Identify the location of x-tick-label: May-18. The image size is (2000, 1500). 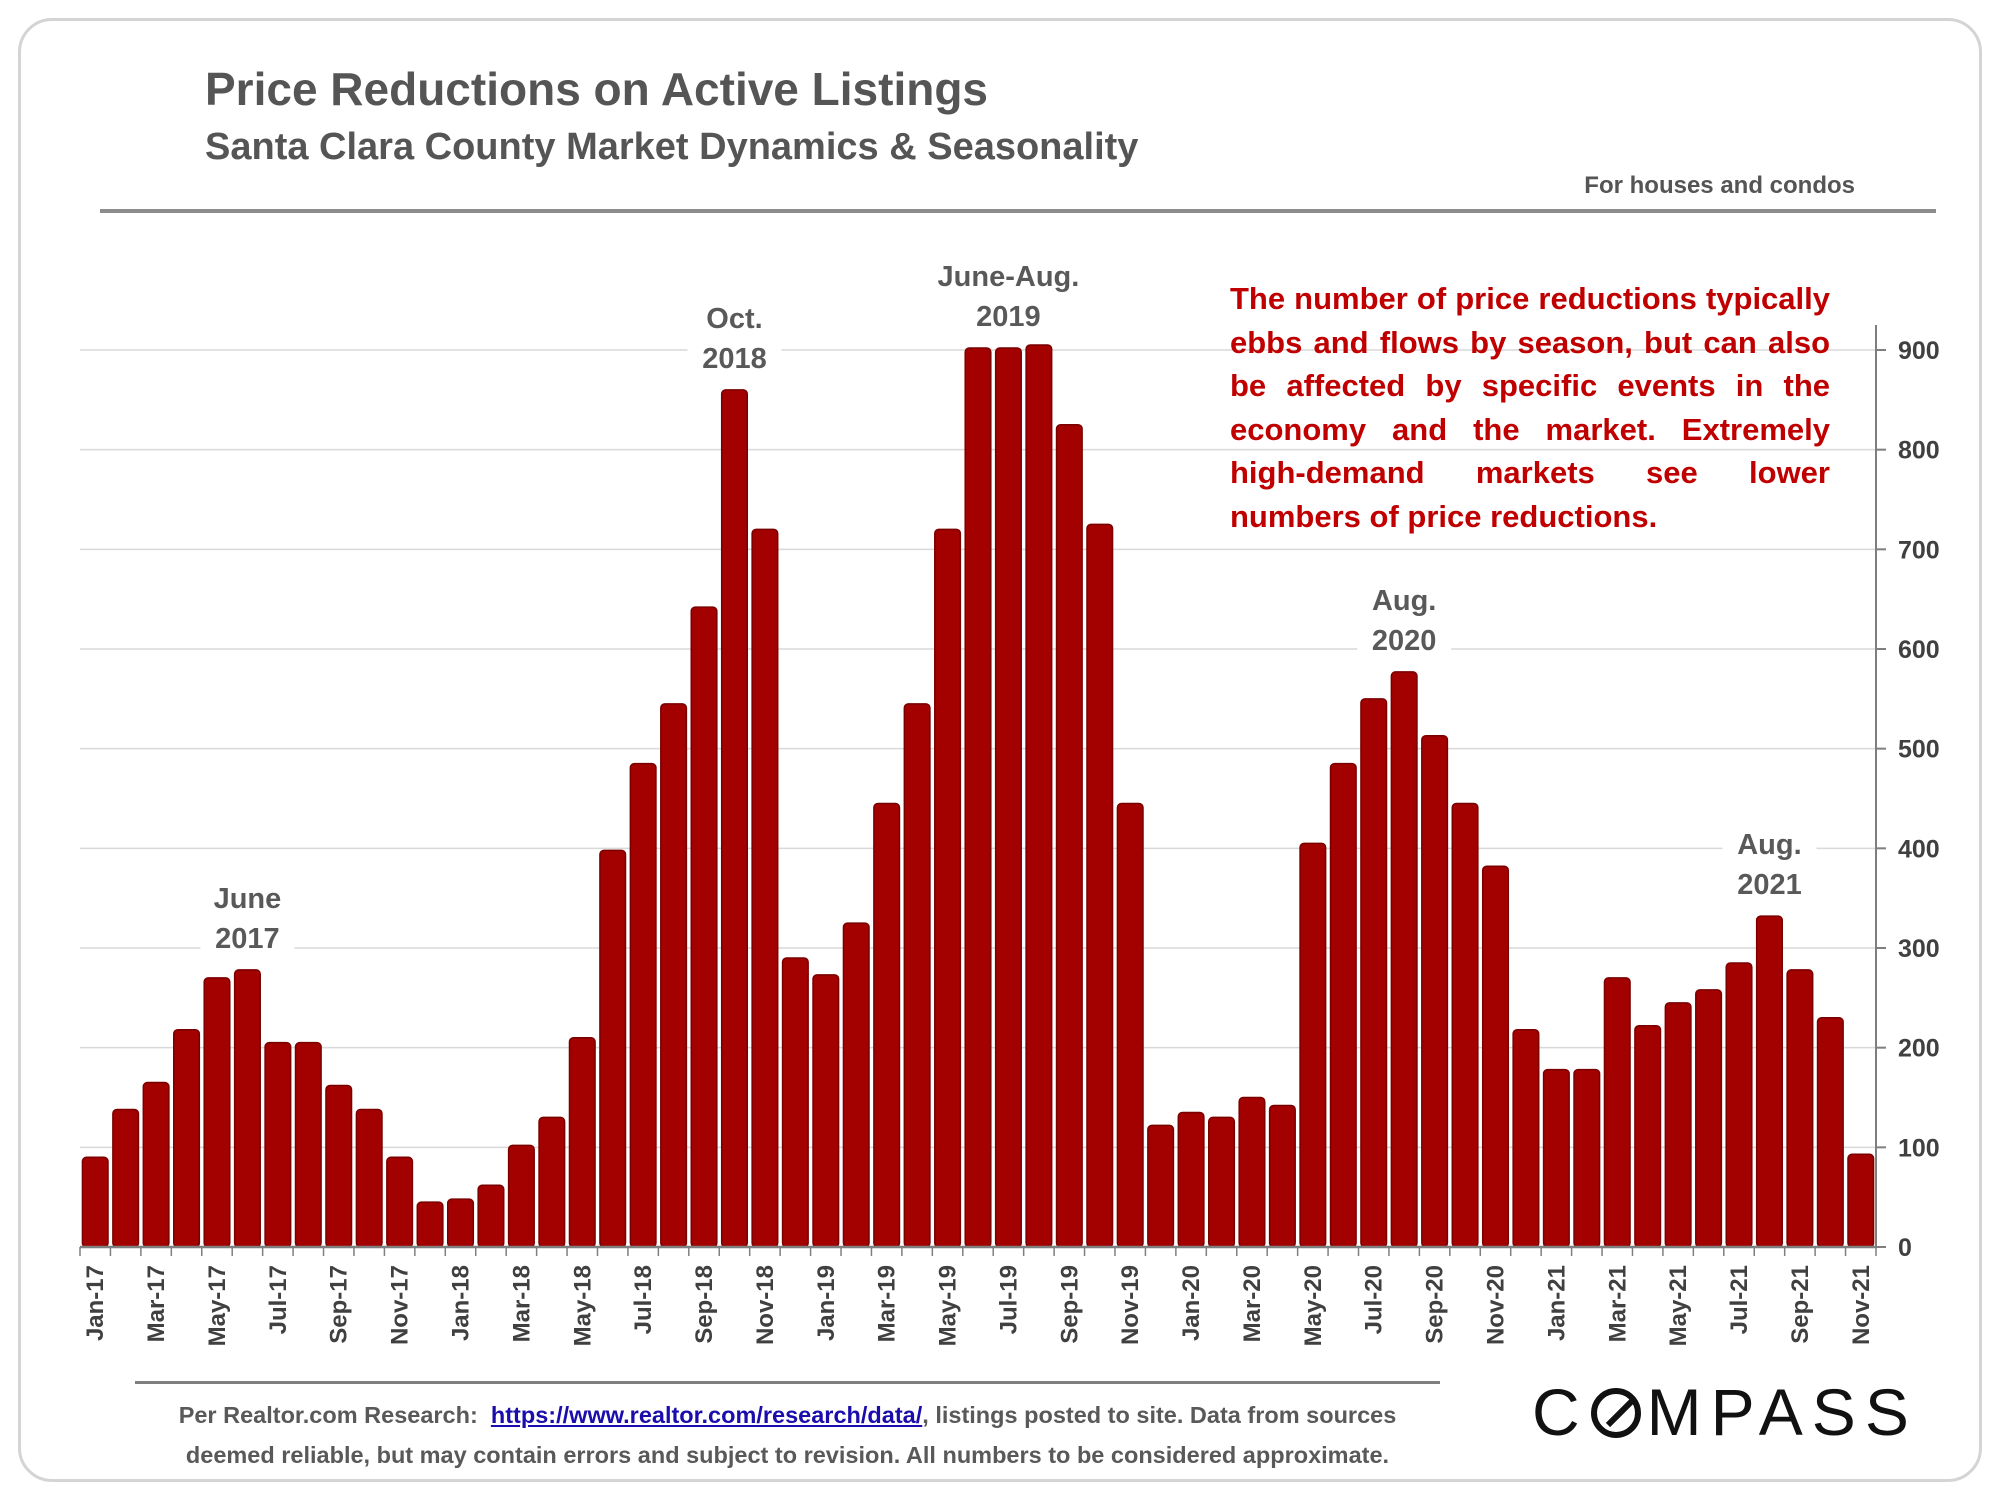
(582, 1305).